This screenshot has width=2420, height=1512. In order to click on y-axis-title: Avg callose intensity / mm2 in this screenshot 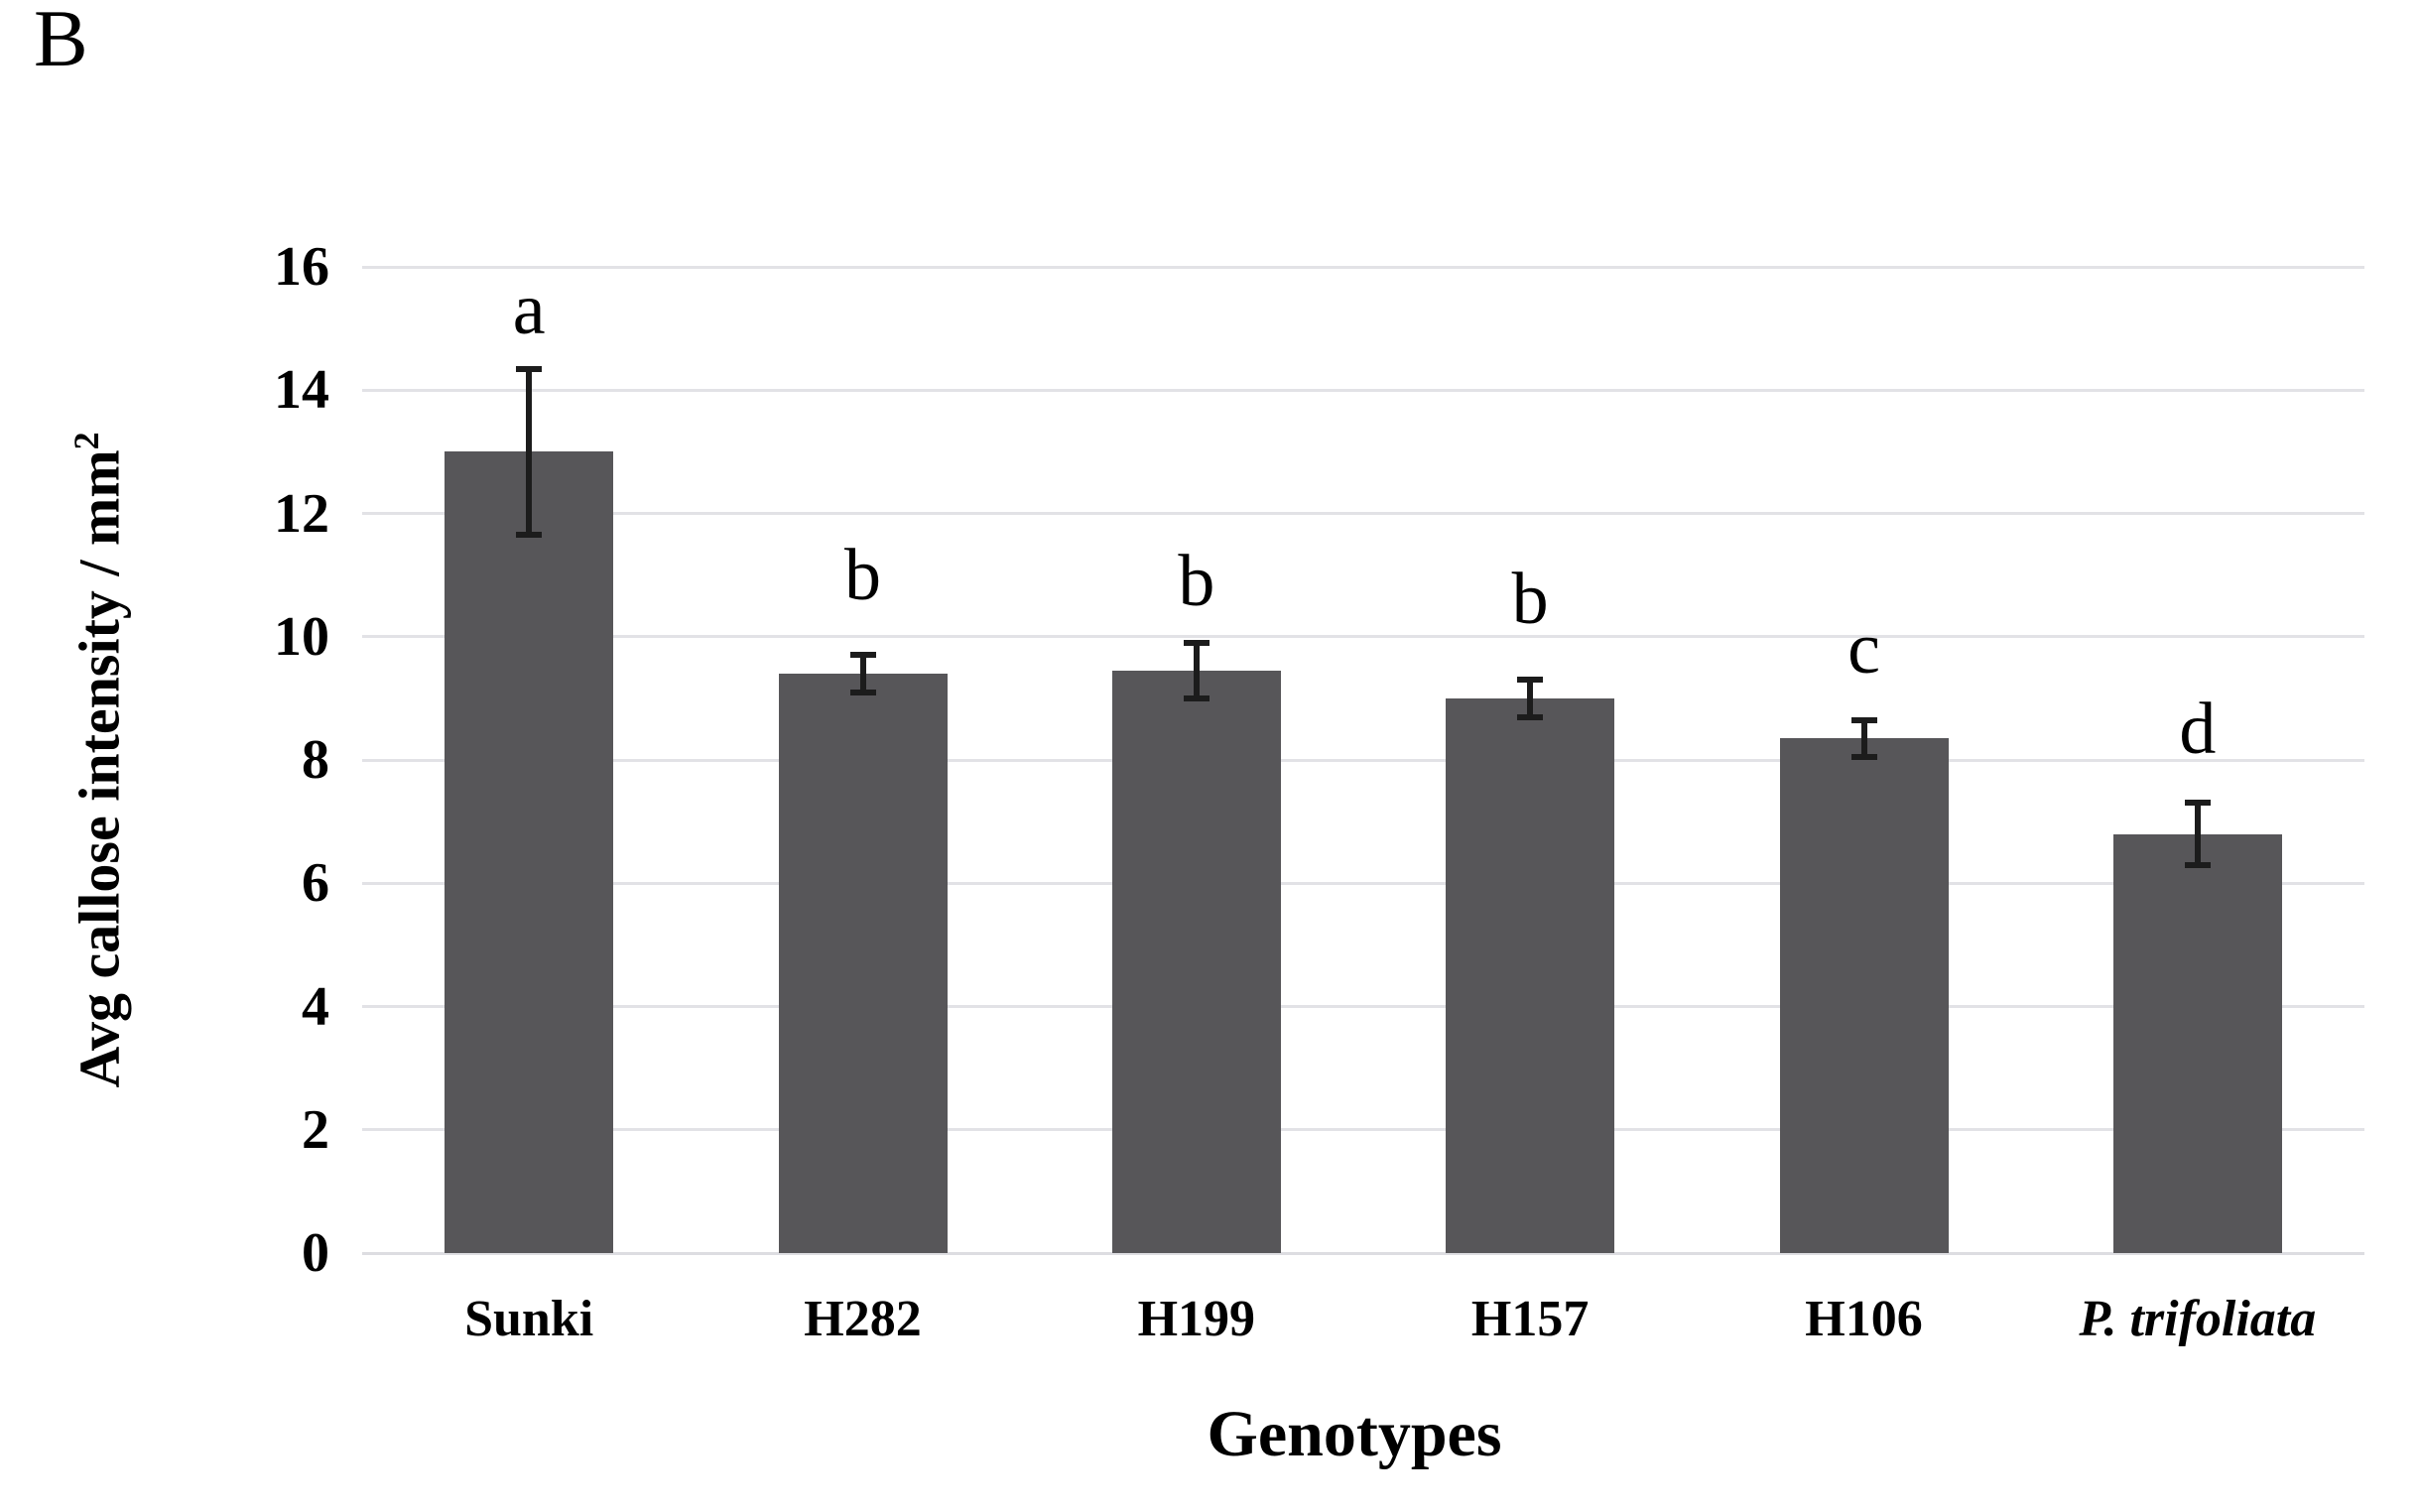, I will do `click(99, 759)`.